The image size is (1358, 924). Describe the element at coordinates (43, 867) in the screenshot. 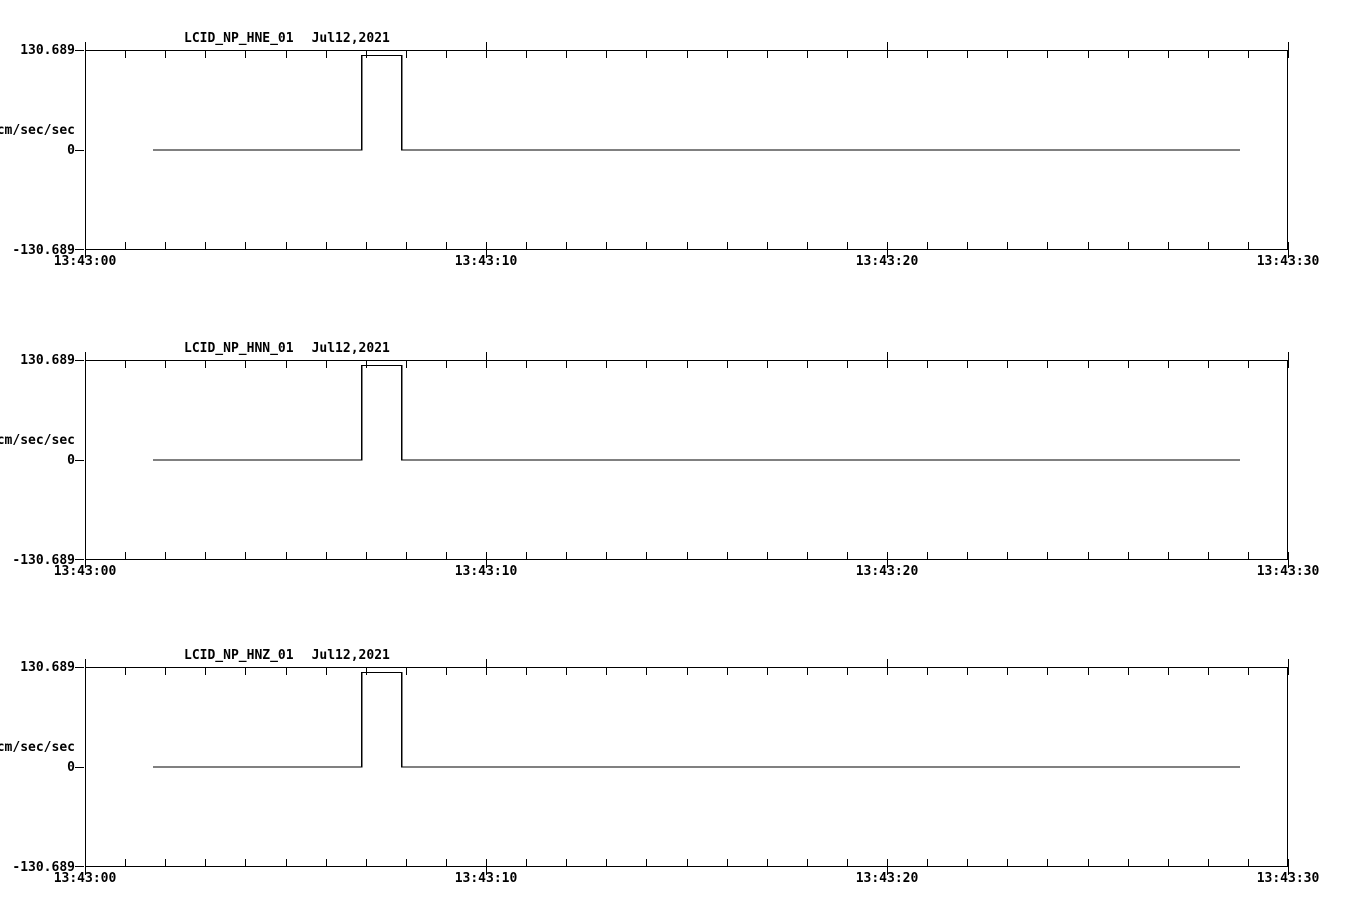

I see `y-axis-min-label: -130.689` at that location.